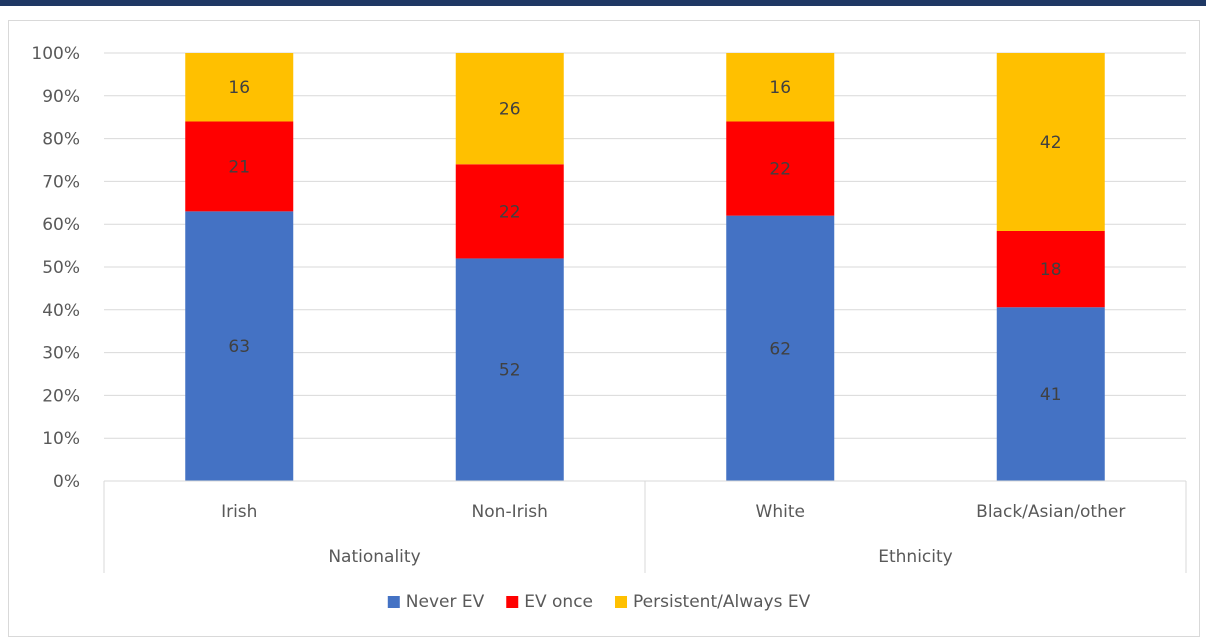  I want to click on y-tick-label: 70%, so click(61, 182).